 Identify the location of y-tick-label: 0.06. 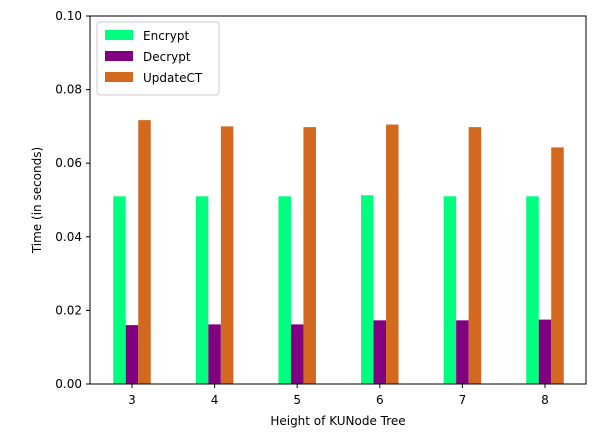
(68, 163).